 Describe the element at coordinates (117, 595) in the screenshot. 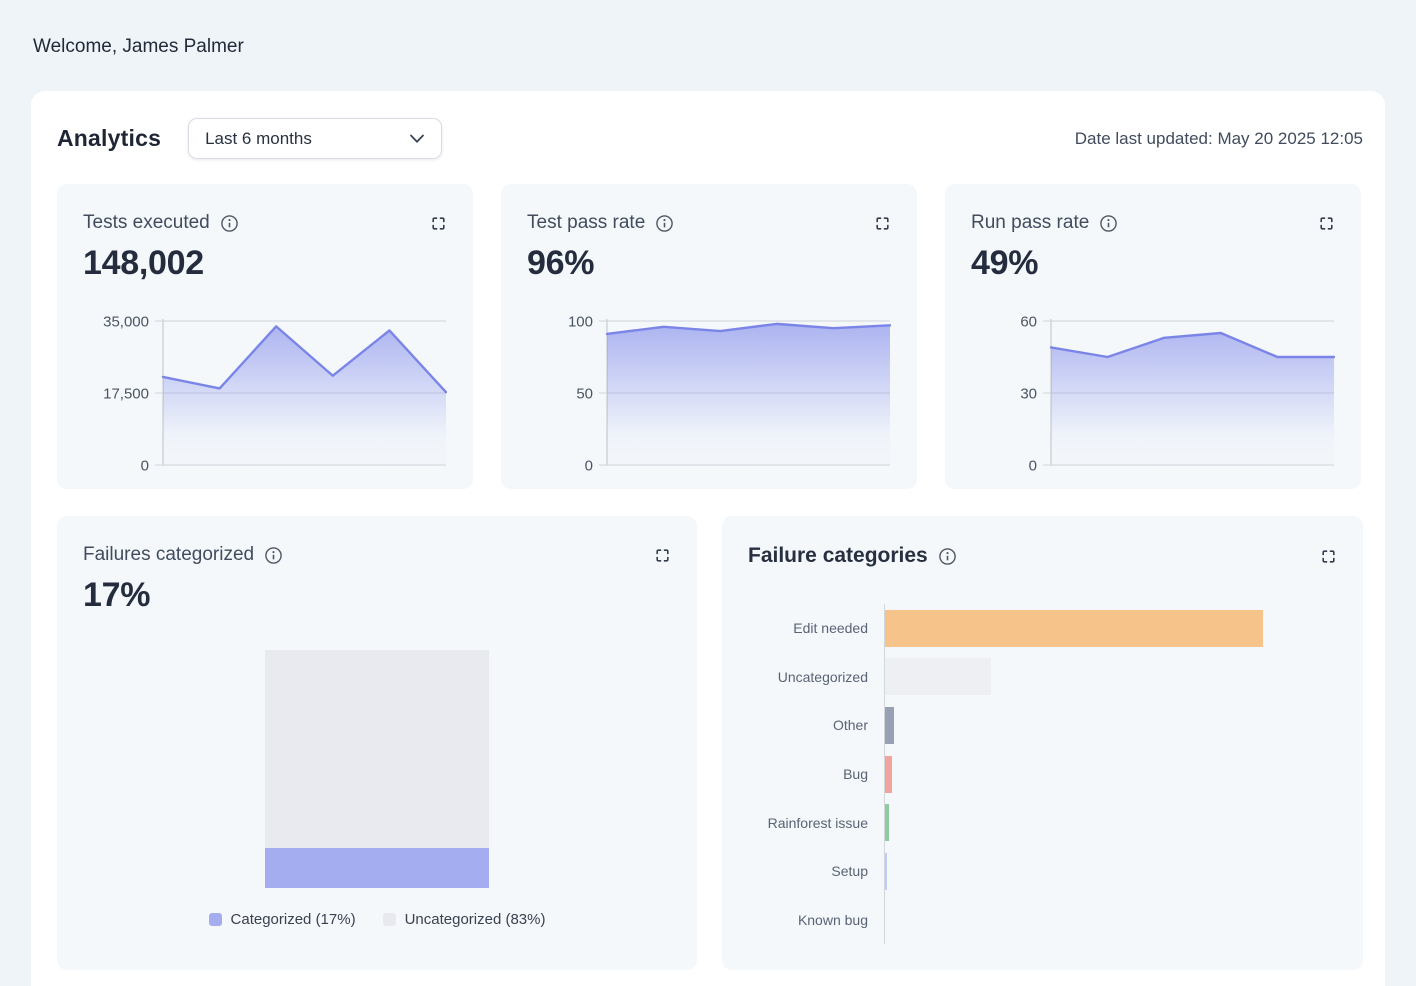

I see `kpi-value: 17%` at that location.